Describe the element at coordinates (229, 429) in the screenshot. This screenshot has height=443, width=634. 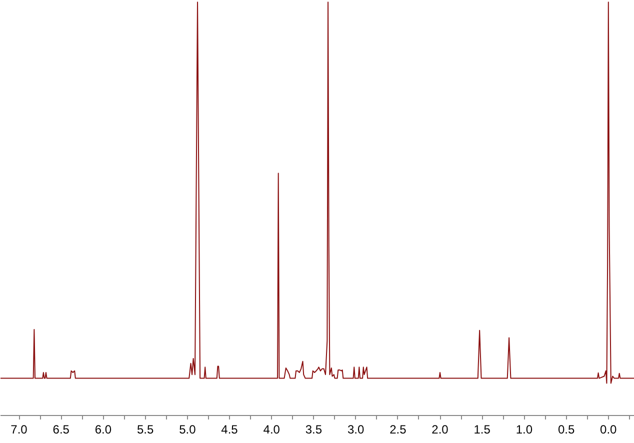
I see `x-tick-label: 4.5` at that location.